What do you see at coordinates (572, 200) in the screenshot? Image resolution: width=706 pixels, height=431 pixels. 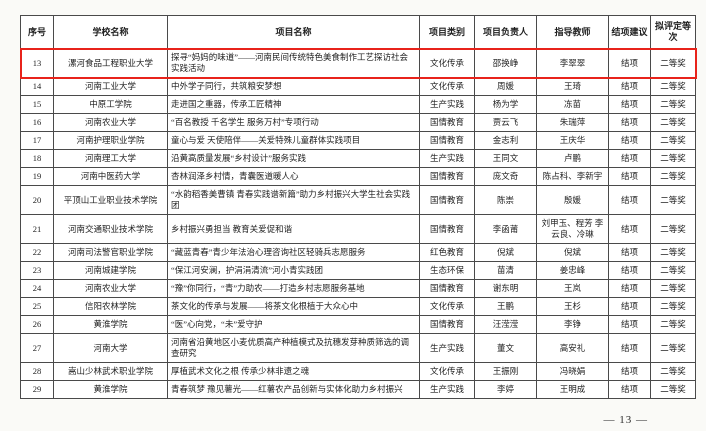 I see `cell-advisor: 殷媛` at bounding box center [572, 200].